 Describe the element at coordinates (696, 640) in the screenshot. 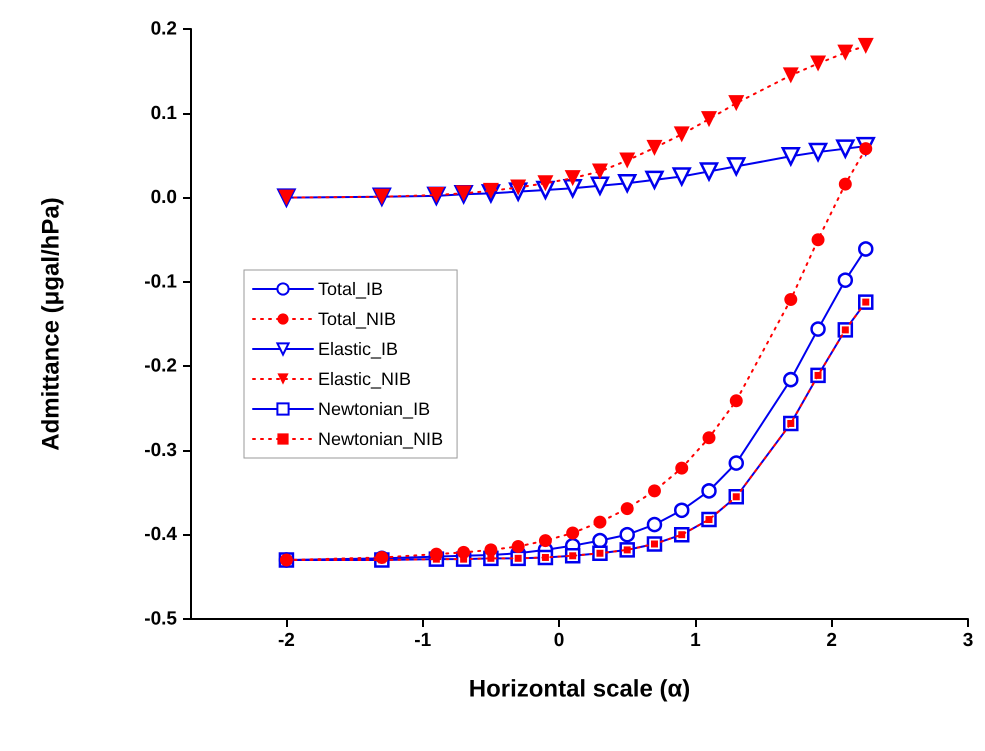

I see `x-tick-label: 1` at that location.